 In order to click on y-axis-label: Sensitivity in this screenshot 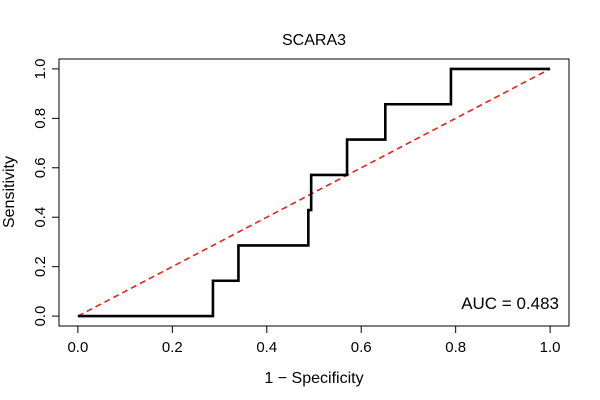, I will do `click(9, 192)`.